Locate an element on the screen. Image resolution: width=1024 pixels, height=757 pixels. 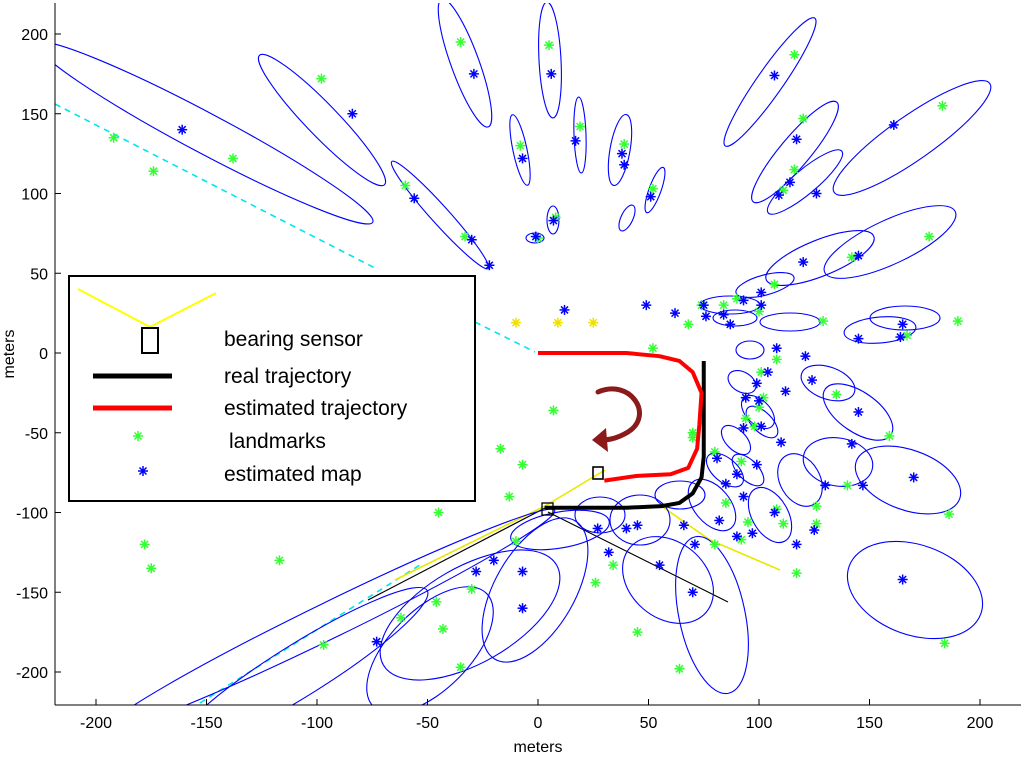
x-tick-label: 0 is located at coordinates (538, 723).